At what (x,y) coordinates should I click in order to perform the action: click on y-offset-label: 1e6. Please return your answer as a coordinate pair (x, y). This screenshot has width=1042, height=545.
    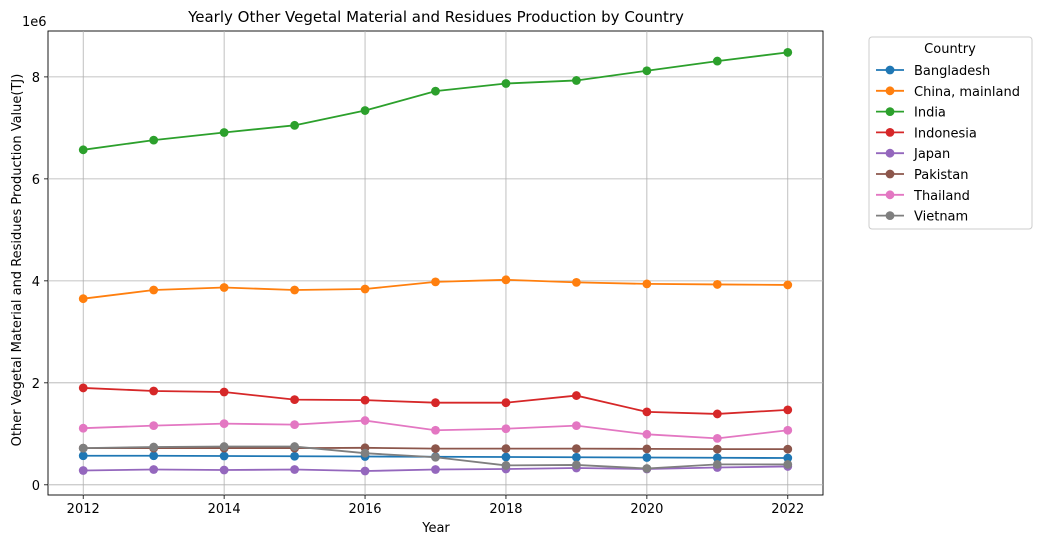
    Looking at the image, I should click on (34, 22).